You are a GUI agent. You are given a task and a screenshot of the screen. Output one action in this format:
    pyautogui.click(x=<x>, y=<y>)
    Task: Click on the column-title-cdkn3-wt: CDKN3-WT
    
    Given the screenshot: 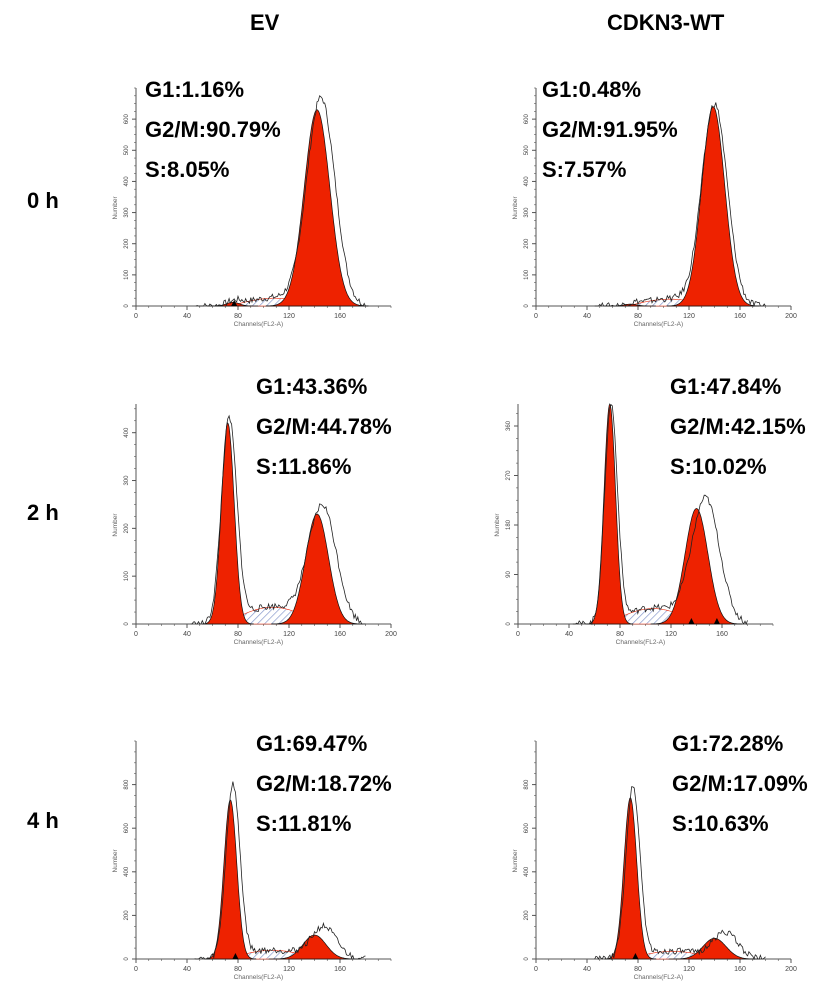 What is the action you would take?
    pyautogui.click(x=666, y=22)
    